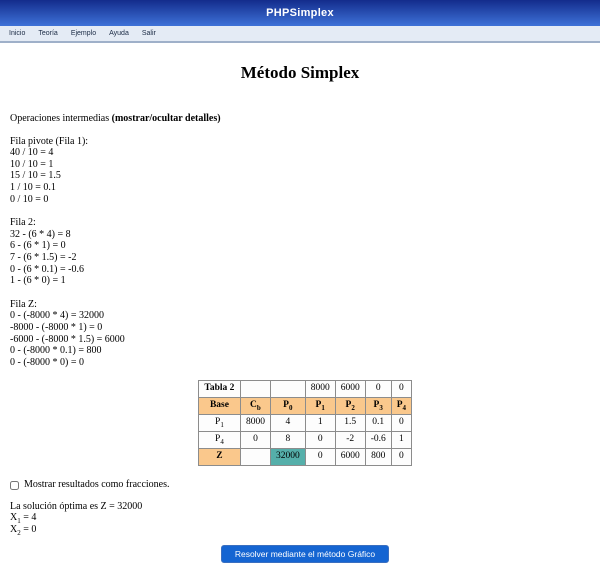 The width and height of the screenshot is (600, 576). What do you see at coordinates (97, 485) in the screenshot?
I see `fractions-label: Mostrar resultados como fracciones.` at bounding box center [97, 485].